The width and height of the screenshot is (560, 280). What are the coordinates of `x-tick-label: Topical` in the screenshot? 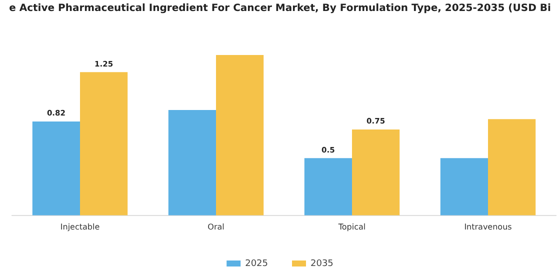 It's located at (351, 227).